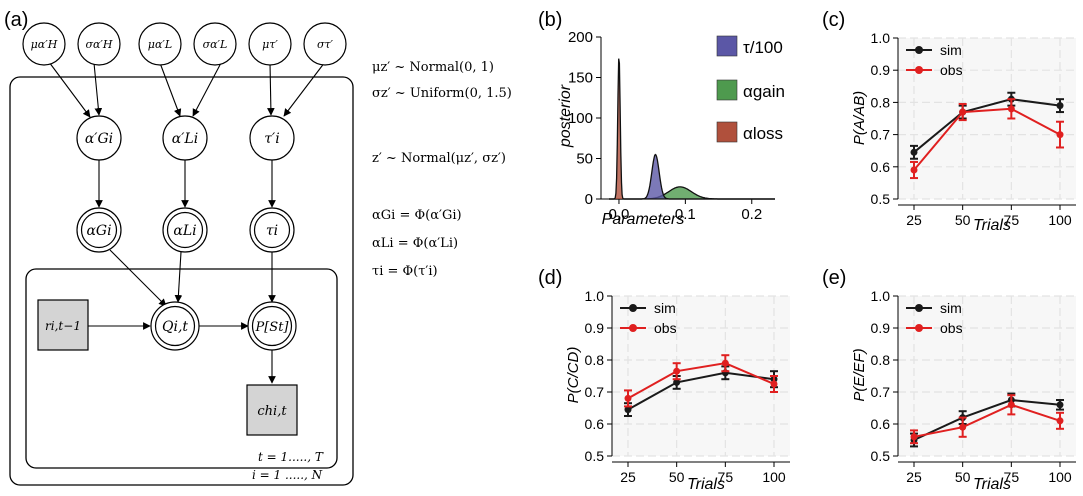  I want to click on chart-c-x-label: Trials, so click(992, 225).